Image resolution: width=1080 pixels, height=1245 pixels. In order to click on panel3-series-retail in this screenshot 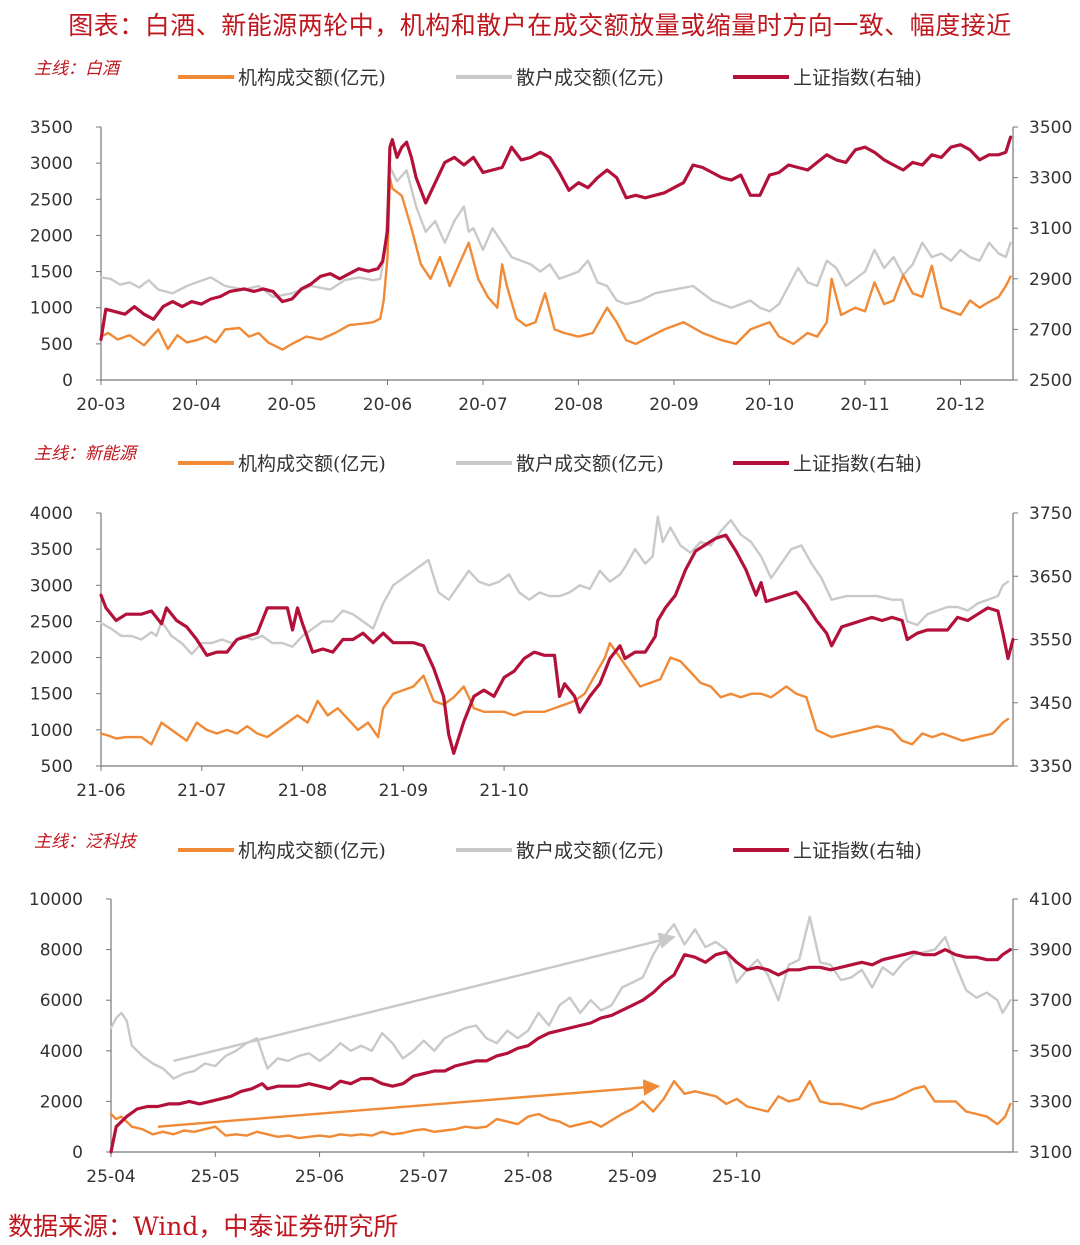, I will do `click(560, 997)`.